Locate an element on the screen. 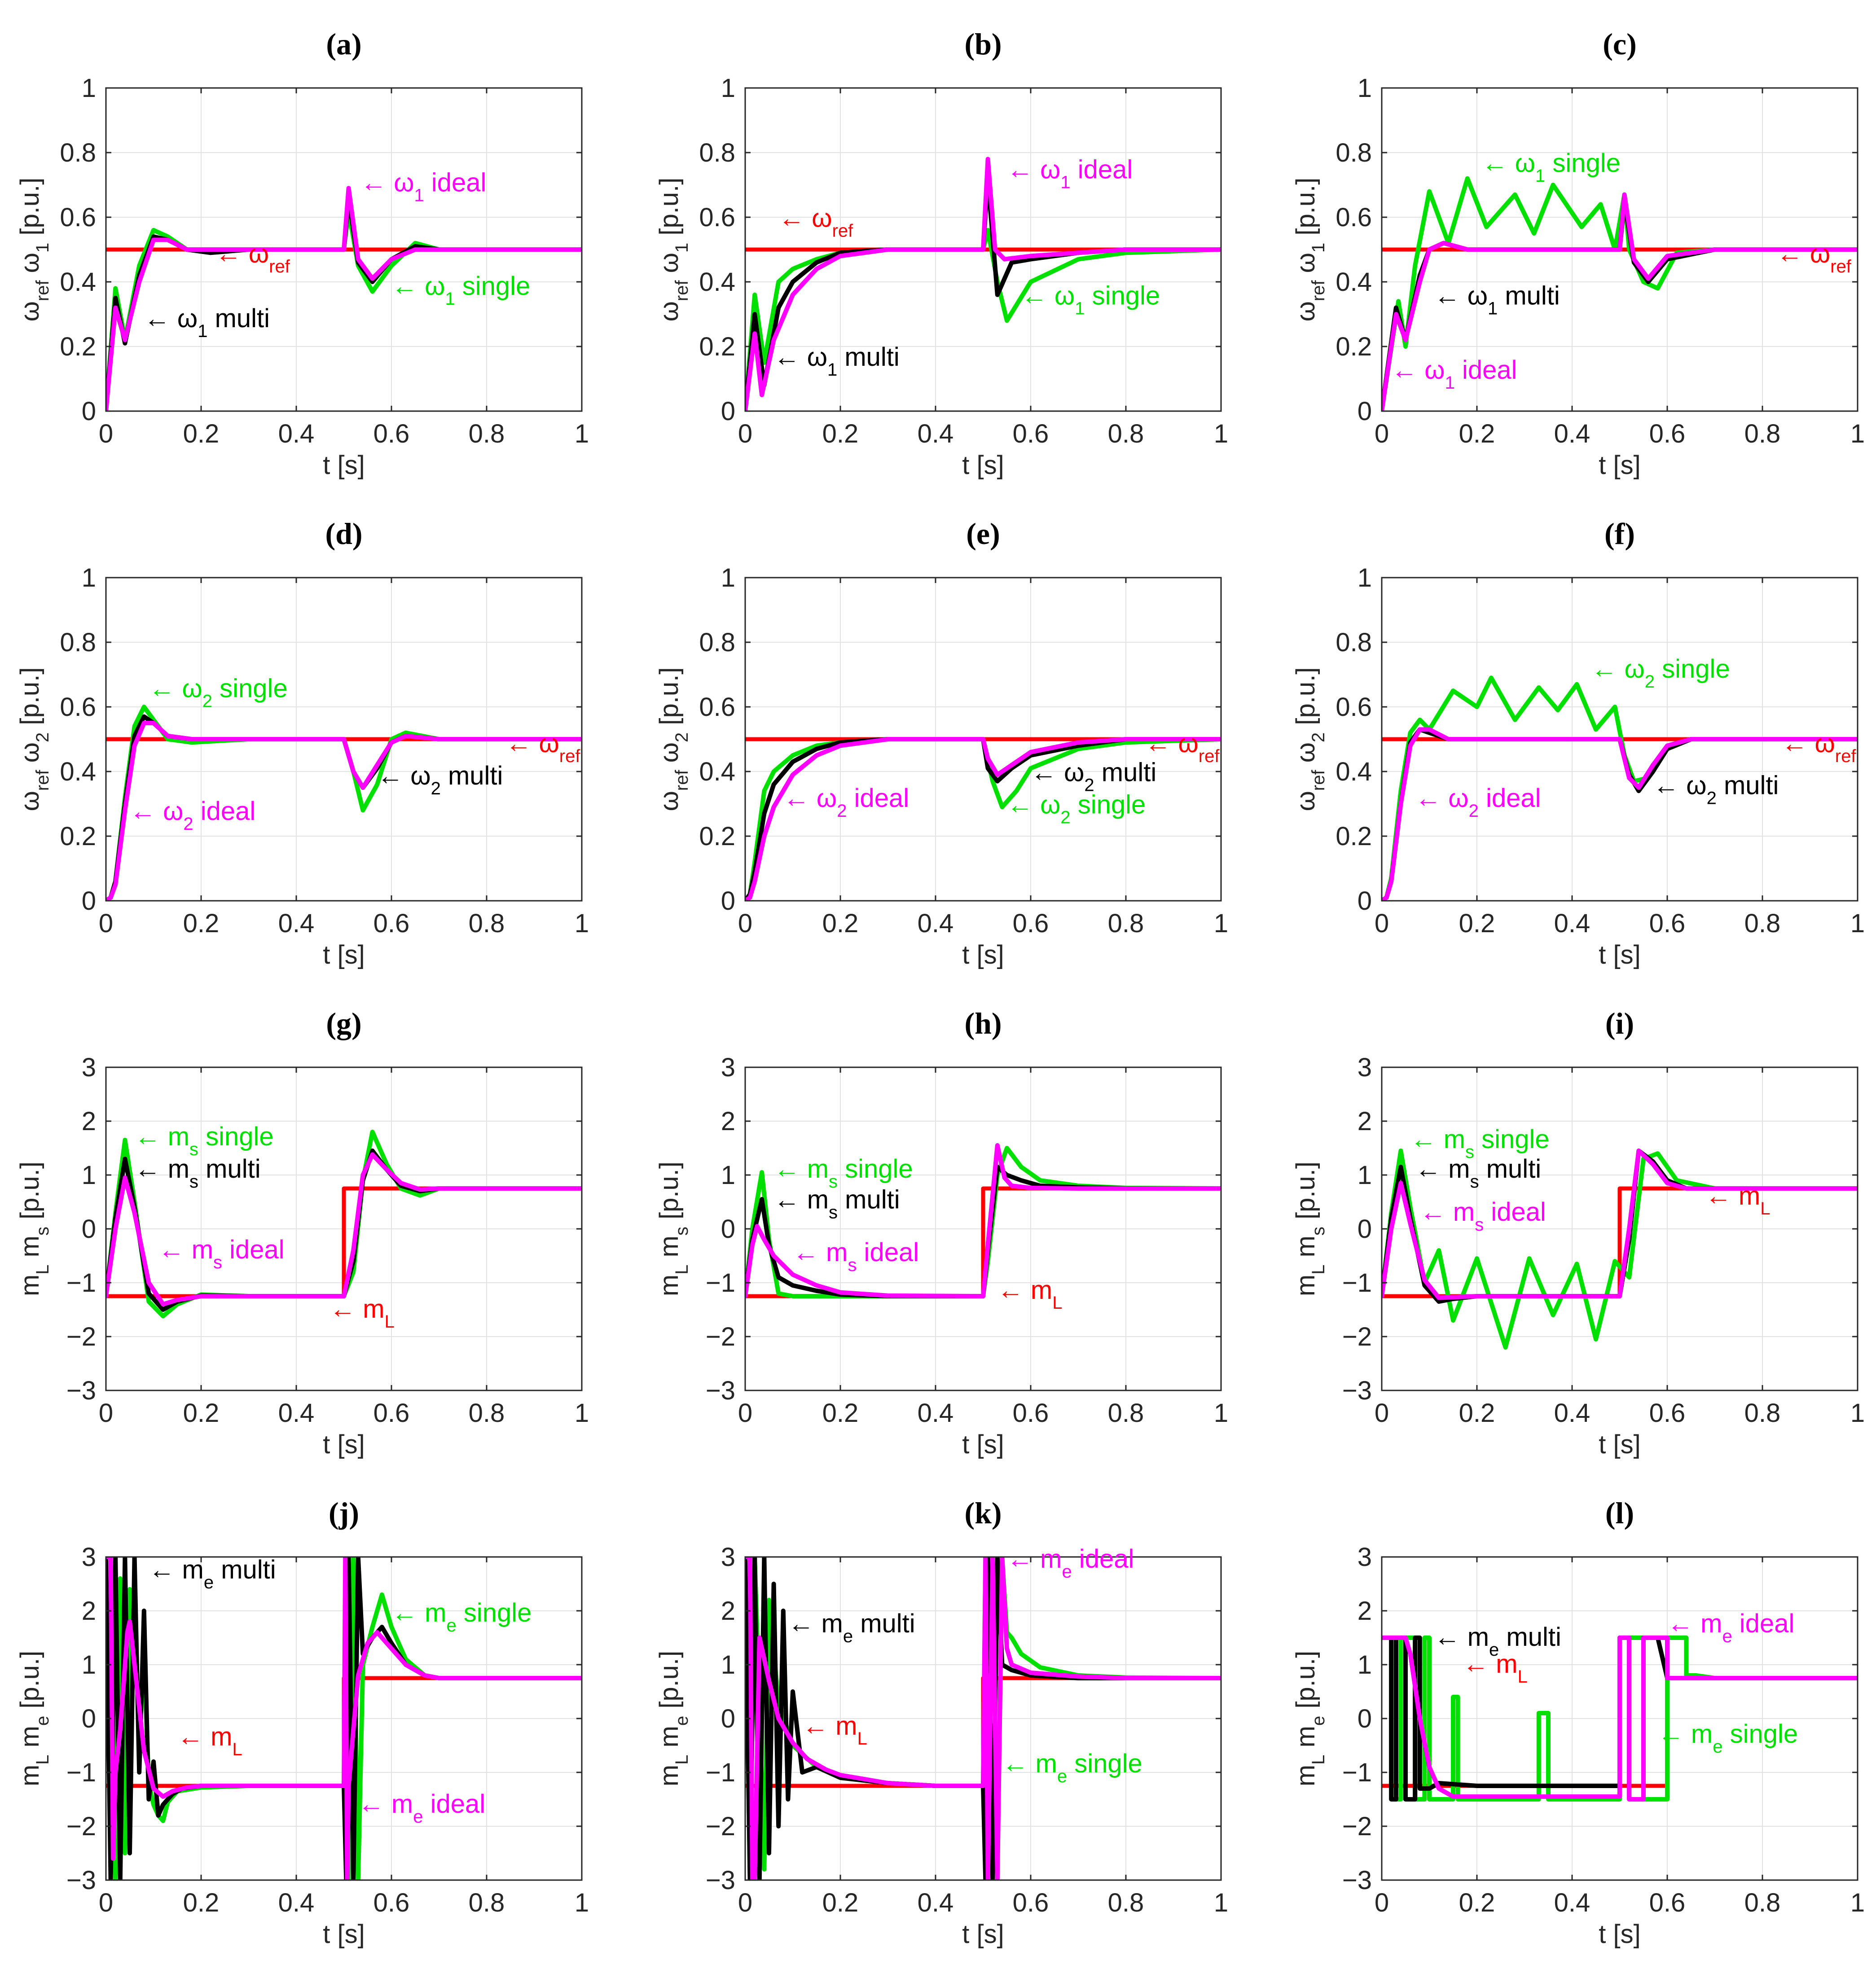 This screenshot has width=1876, height=1973. x-axis-label: t [s] is located at coordinates (1619, 465).